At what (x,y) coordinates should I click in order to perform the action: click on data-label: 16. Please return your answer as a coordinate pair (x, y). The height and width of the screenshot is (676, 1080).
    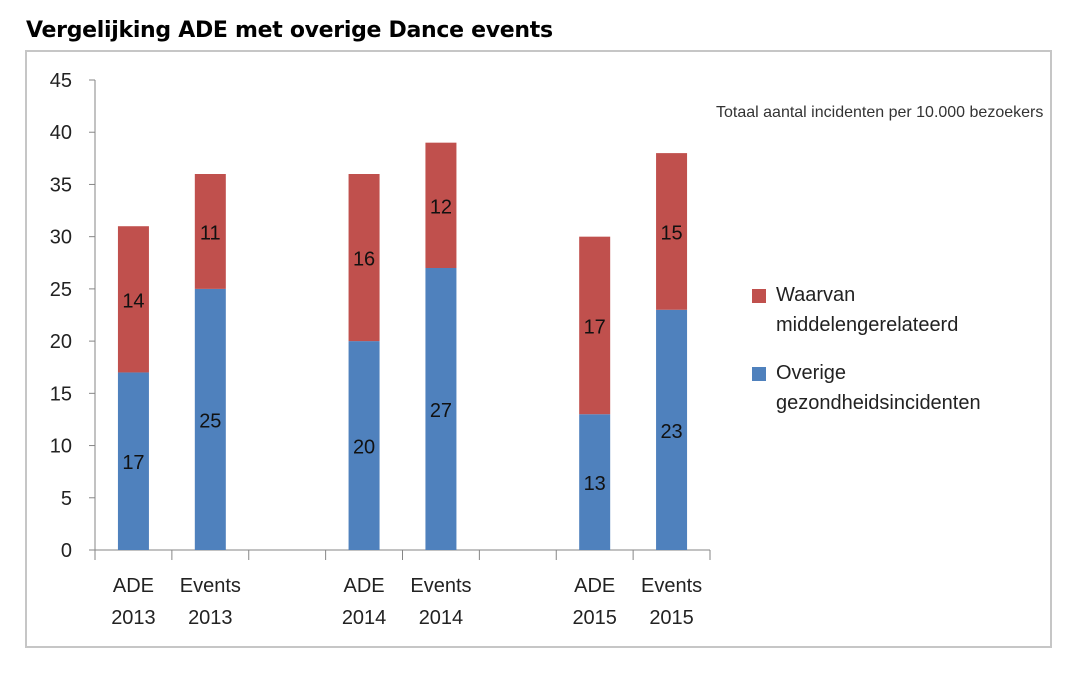
    Looking at the image, I should click on (364, 260).